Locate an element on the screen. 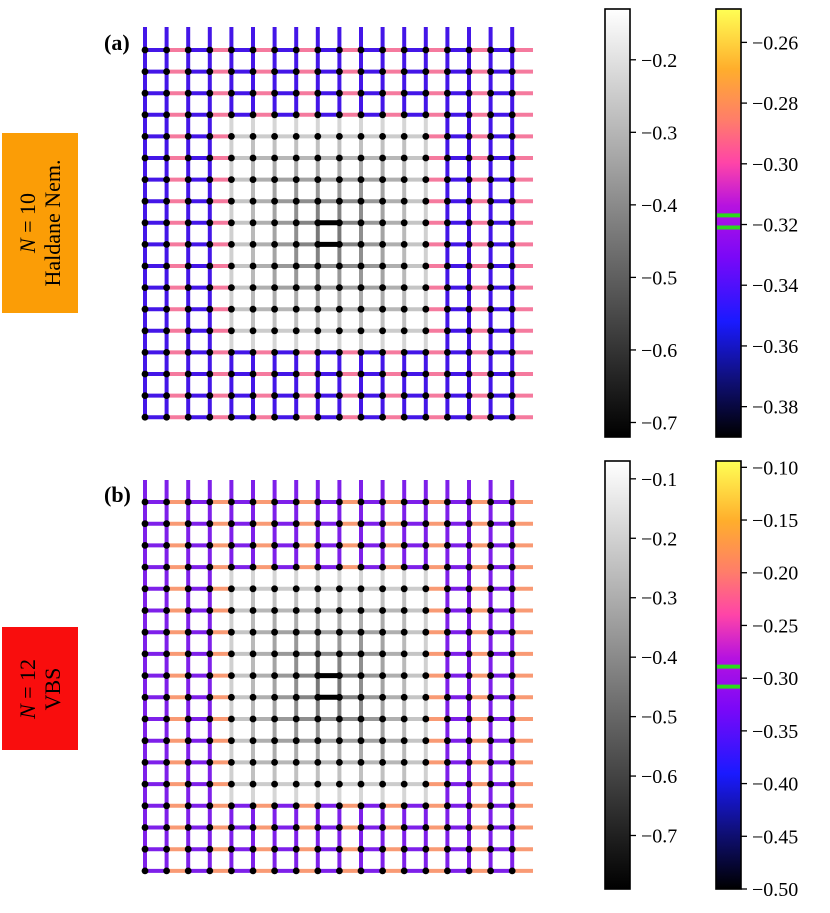  panel-a-color-colorbar-tick-label: −0.32 is located at coordinates (775, 226).